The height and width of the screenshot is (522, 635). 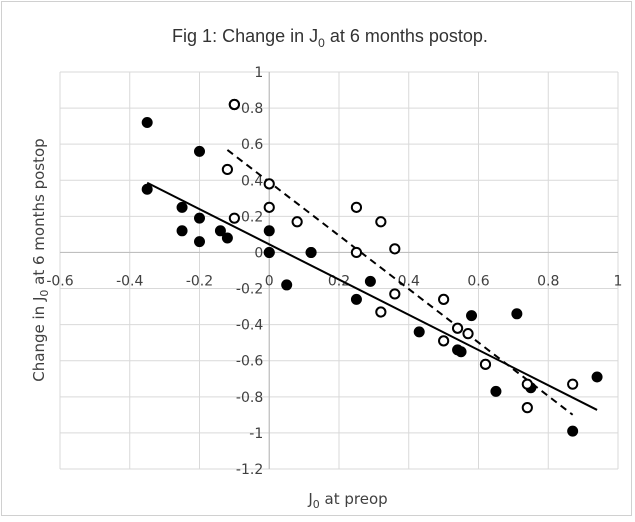 I want to click on x-axis-label: J0 at preop, so click(x=347, y=500).